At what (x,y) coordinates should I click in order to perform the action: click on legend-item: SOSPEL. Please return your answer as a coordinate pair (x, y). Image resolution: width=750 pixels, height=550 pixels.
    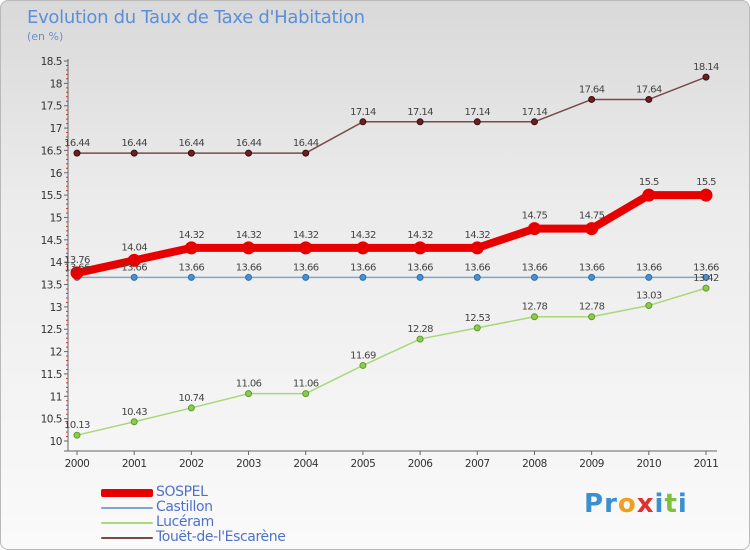
    Looking at the image, I should click on (193, 492).